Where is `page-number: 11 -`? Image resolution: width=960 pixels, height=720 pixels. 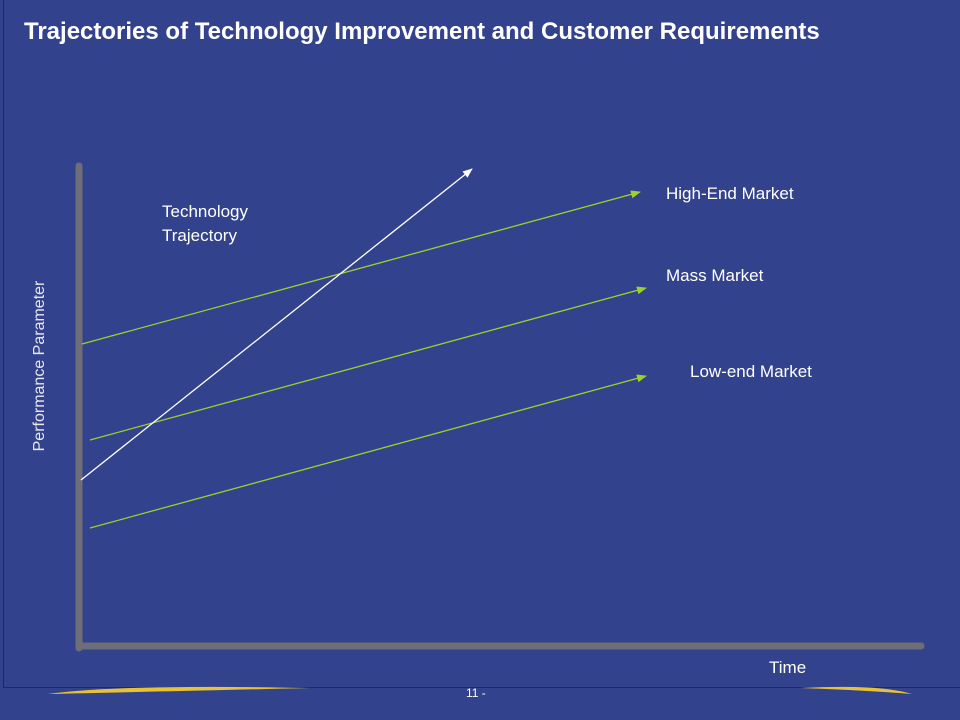
page-number: 11 - is located at coordinates (476, 693).